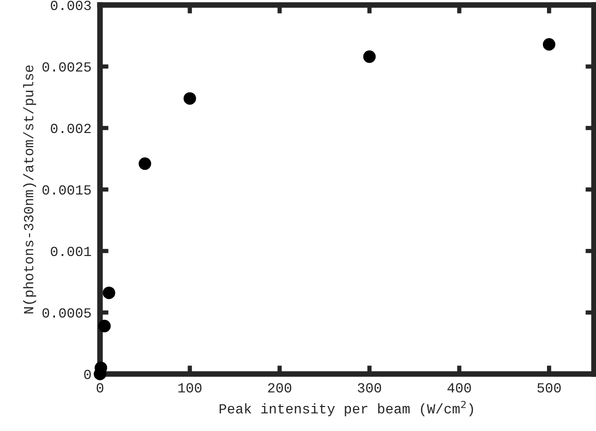 Image resolution: width=596 pixels, height=431 pixels. What do you see at coordinates (87, 375) in the screenshot?
I see `y-tick-label: 0` at bounding box center [87, 375].